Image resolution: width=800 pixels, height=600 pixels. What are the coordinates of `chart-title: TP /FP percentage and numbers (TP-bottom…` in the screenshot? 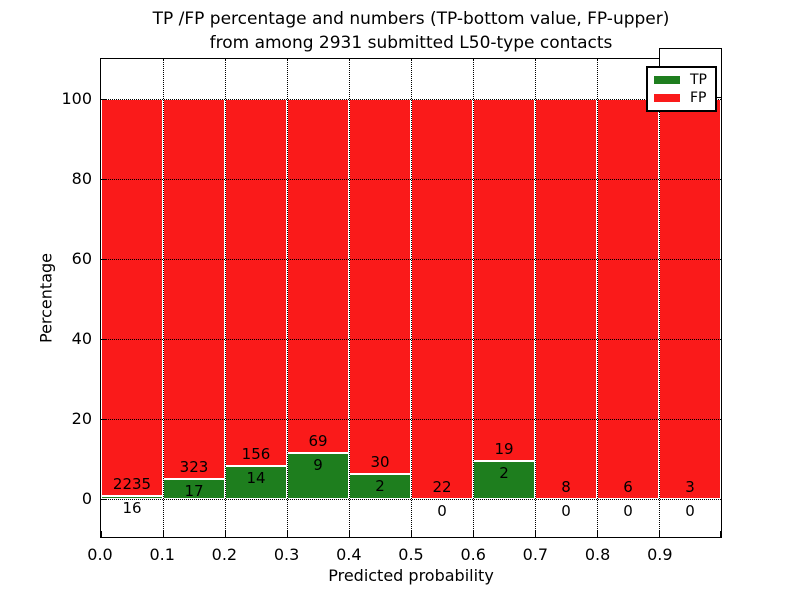 It's located at (411, 31).